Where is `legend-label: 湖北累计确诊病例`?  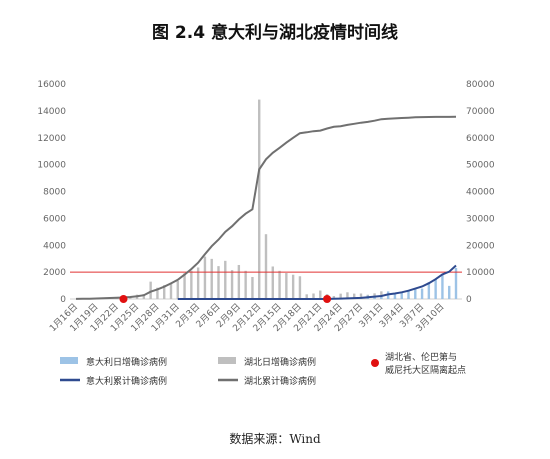 legend-label: 湖北累计确诊病例 is located at coordinates (280, 381).